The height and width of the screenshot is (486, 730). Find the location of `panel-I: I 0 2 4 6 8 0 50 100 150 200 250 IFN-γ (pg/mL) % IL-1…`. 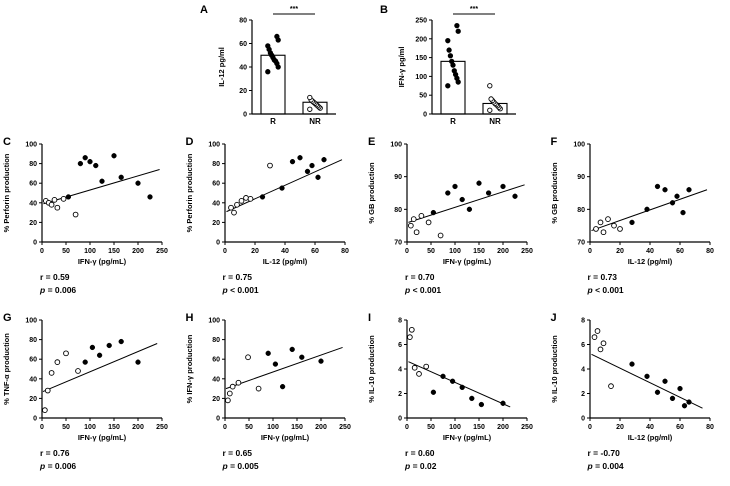

panel-I: I 0 2 4 6 8 0 50 100 150 200 250 IFN-γ (pg/mL) % IL-1… is located at coordinates (456, 398).